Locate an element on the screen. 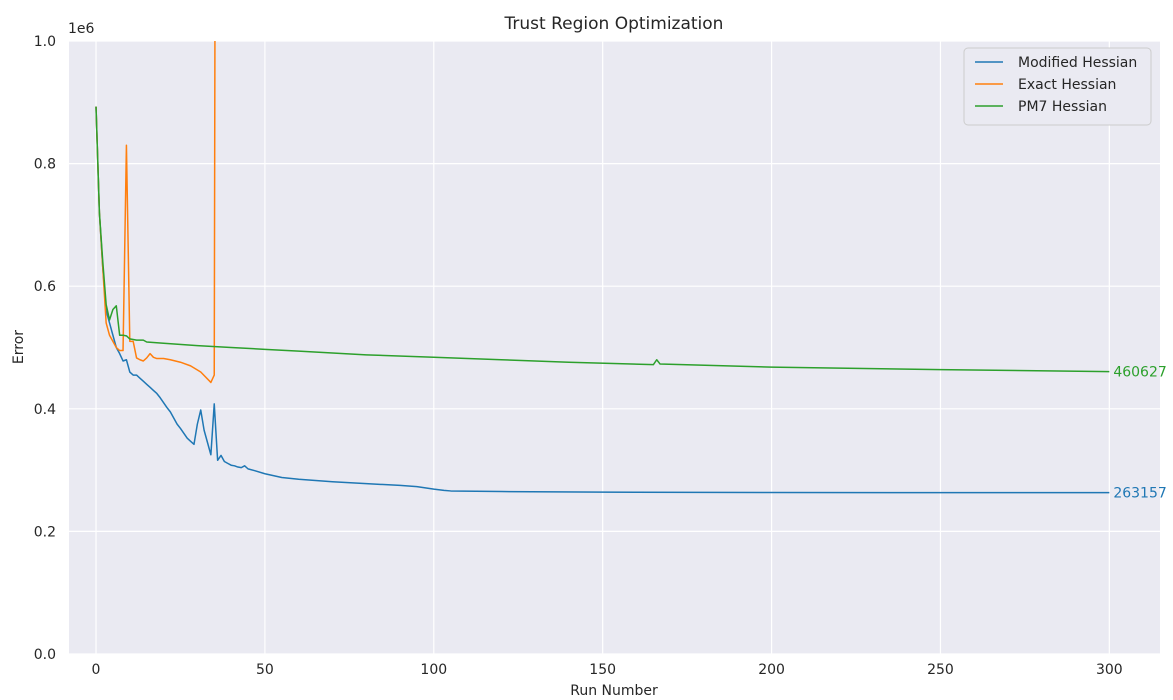  legend-label: Modified Hessian is located at coordinates (1077, 63).